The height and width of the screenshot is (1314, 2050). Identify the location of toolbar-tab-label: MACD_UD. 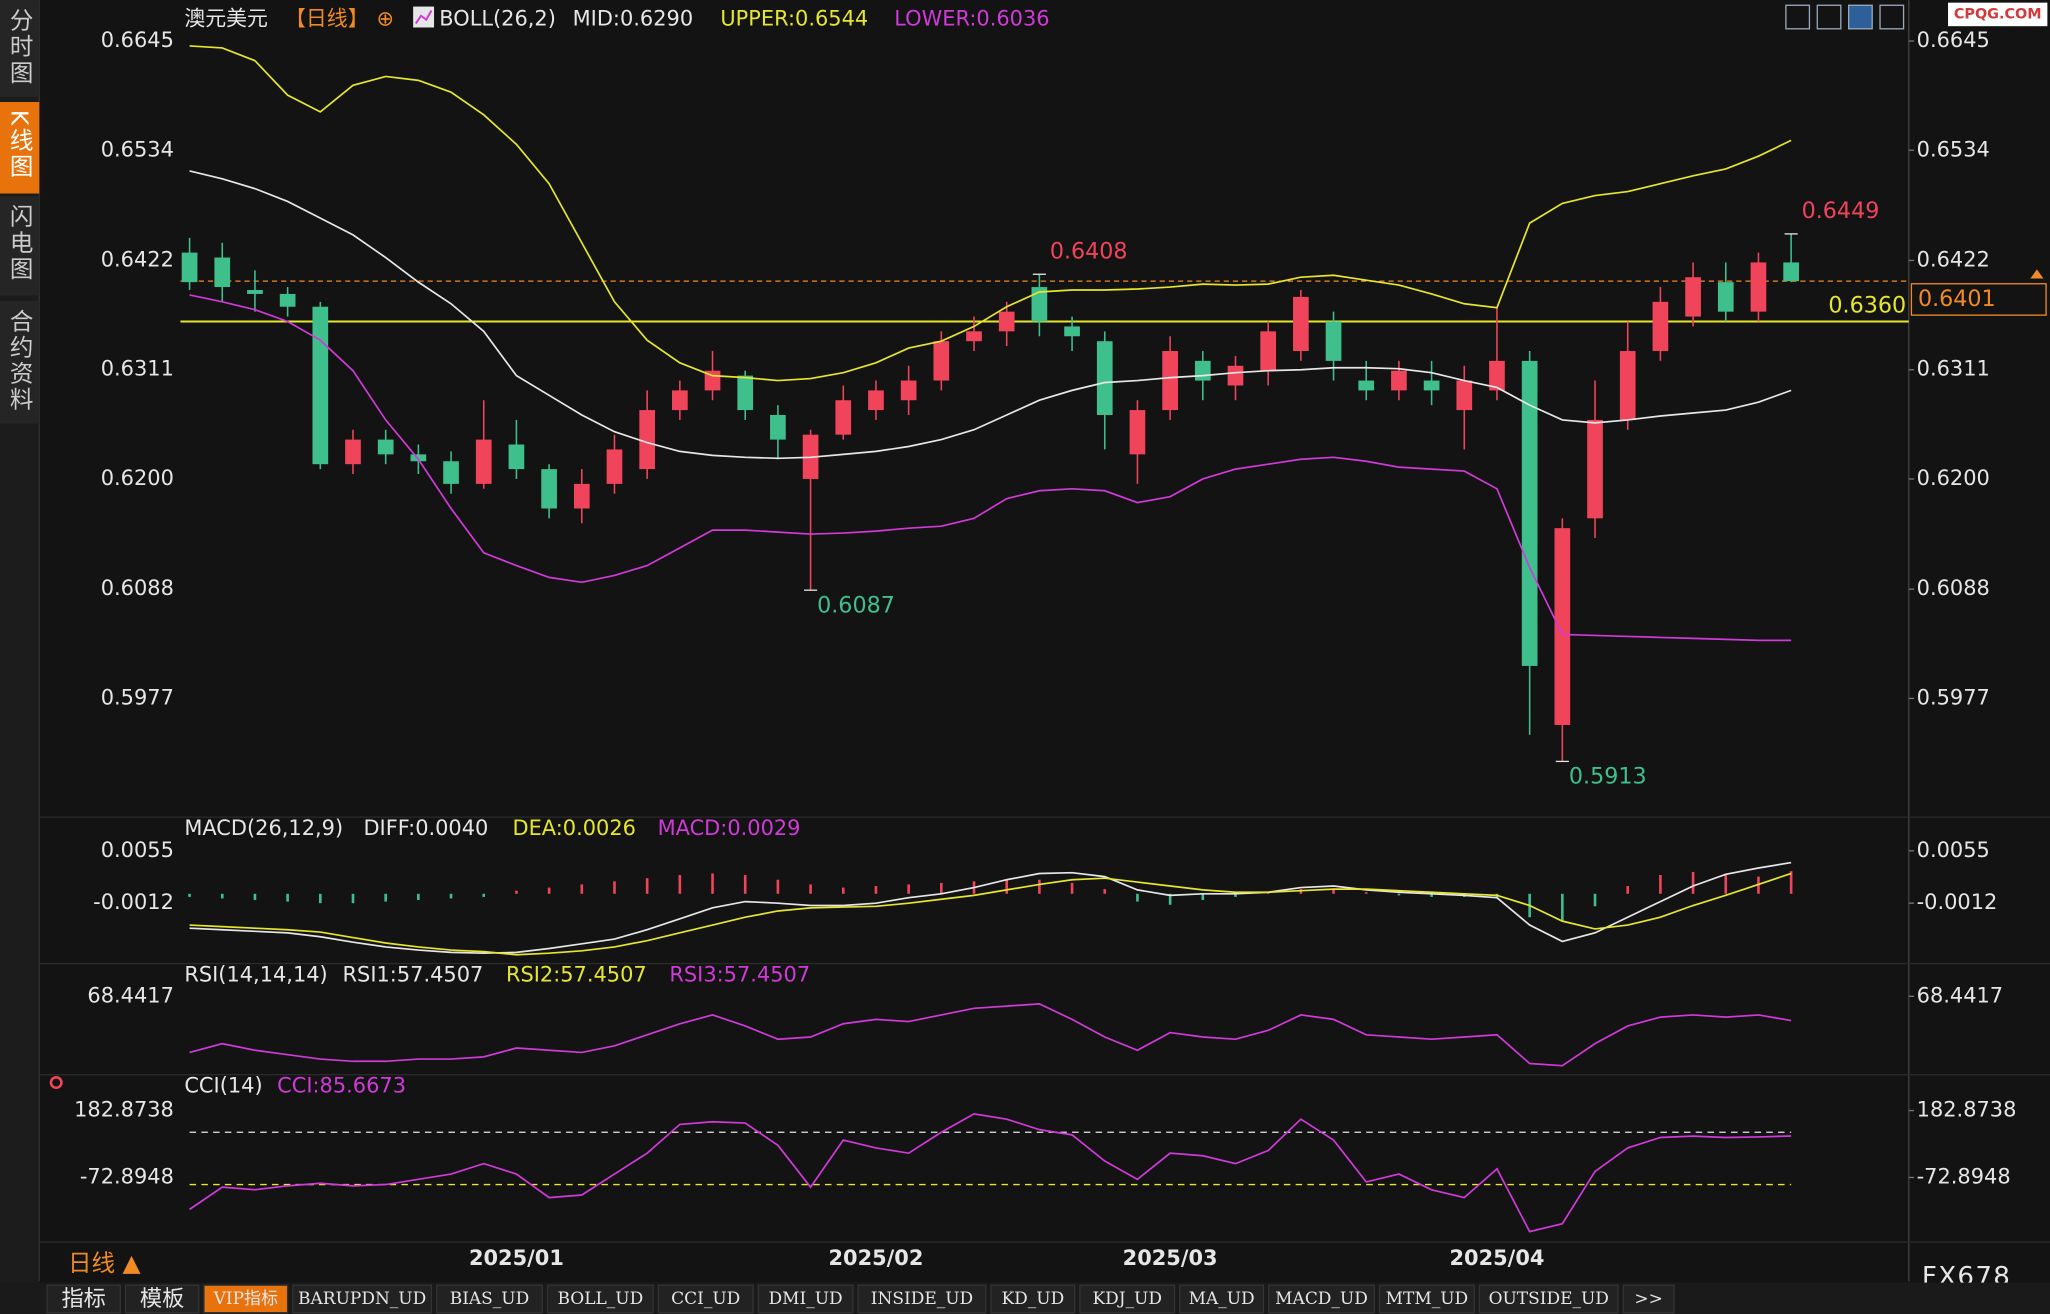
(1321, 1299).